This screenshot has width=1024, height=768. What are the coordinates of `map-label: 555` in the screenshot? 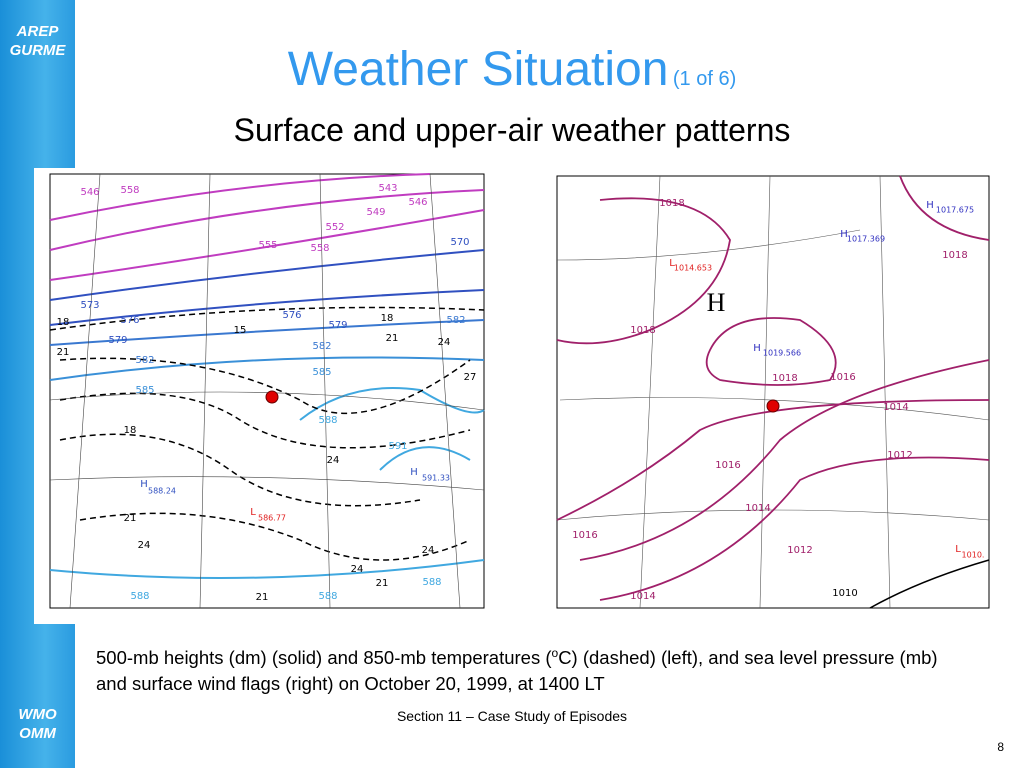 It's located at (267, 245).